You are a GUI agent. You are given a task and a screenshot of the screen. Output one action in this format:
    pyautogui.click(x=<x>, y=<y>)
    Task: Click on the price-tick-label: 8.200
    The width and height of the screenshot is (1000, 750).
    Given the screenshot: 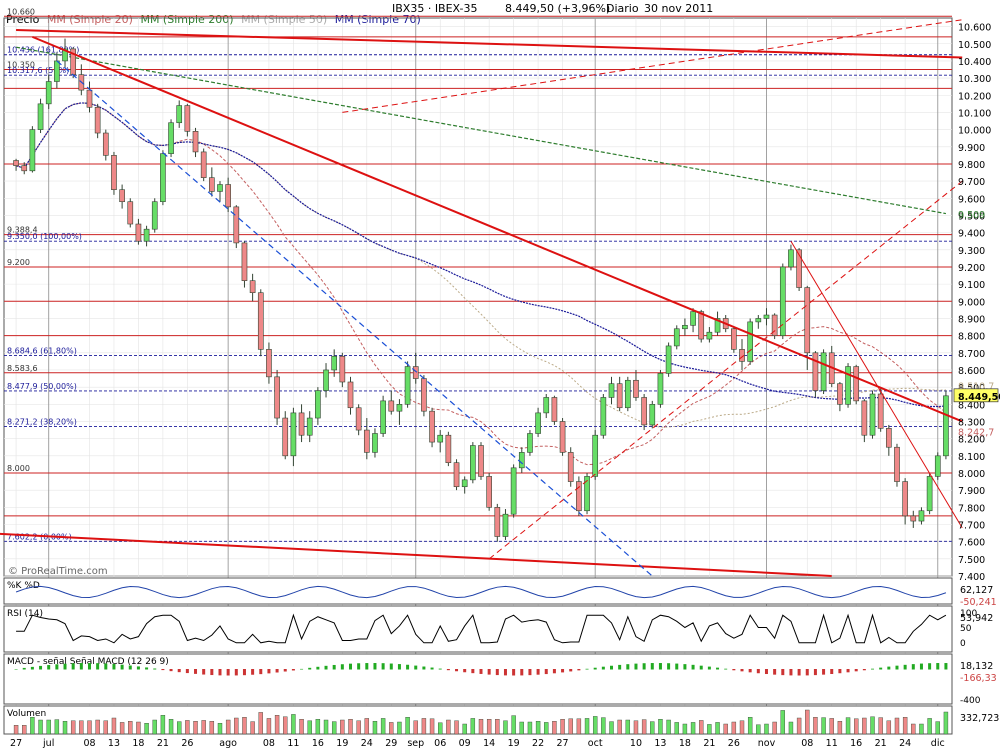 What is the action you would take?
    pyautogui.click(x=971, y=440)
    